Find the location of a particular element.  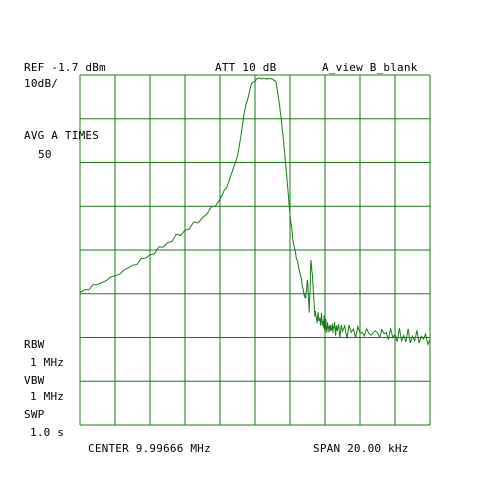

vbw-label: VBW is located at coordinates (34, 380).